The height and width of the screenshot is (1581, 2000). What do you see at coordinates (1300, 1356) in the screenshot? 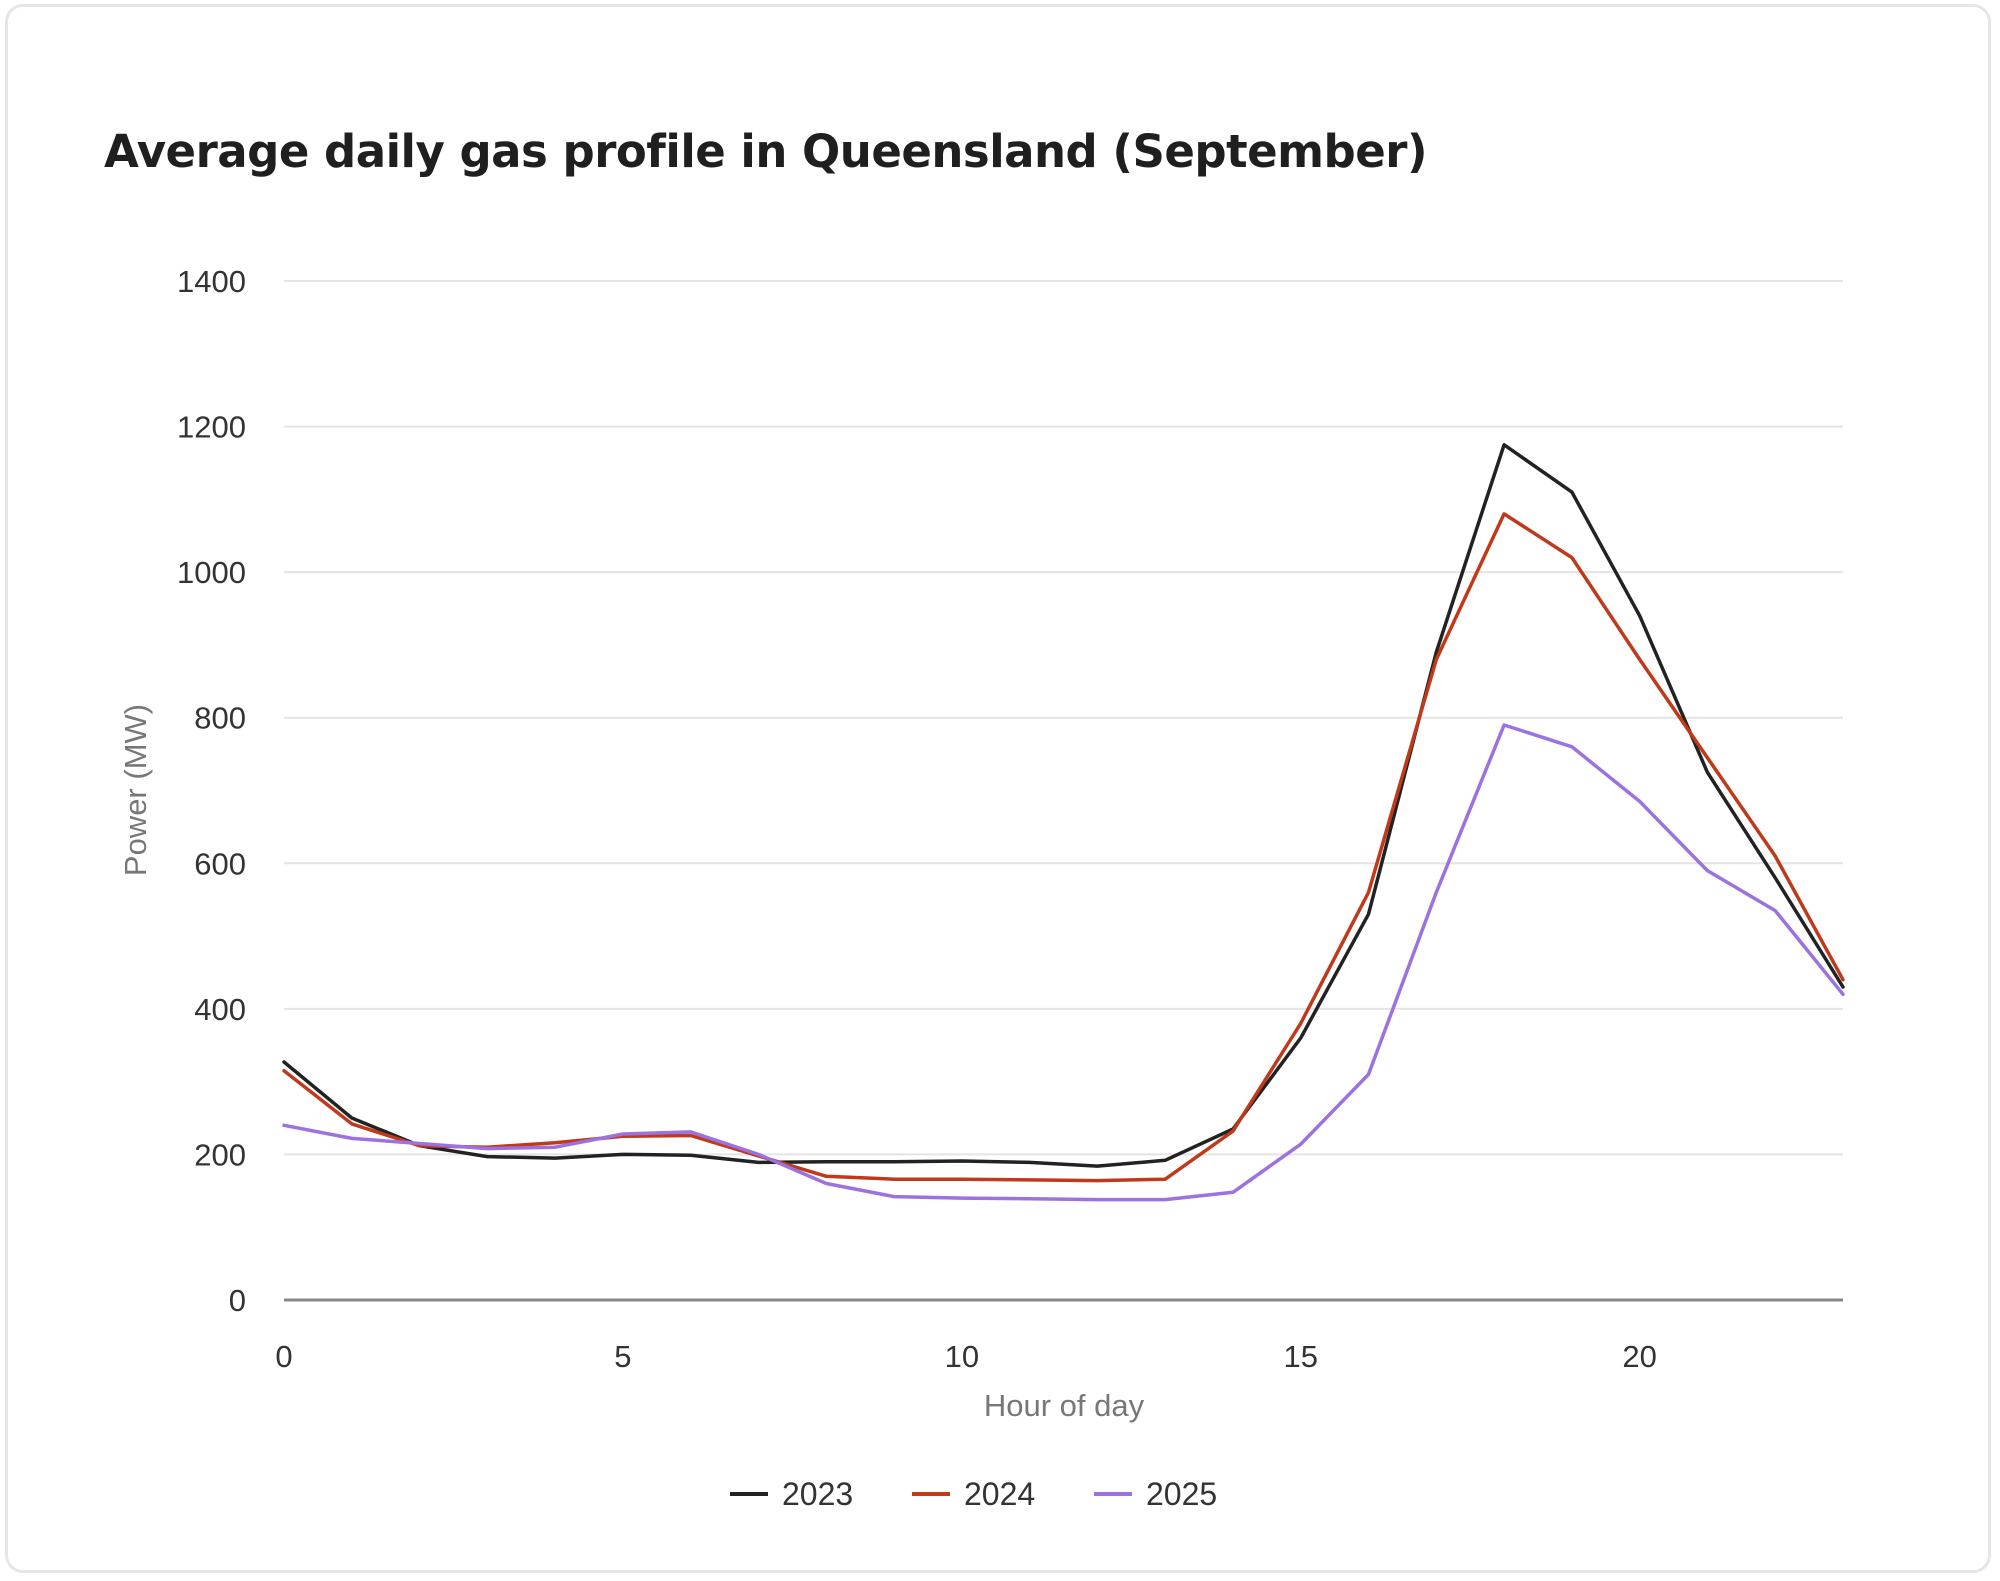
I see `x-tick-label-15: 15` at bounding box center [1300, 1356].